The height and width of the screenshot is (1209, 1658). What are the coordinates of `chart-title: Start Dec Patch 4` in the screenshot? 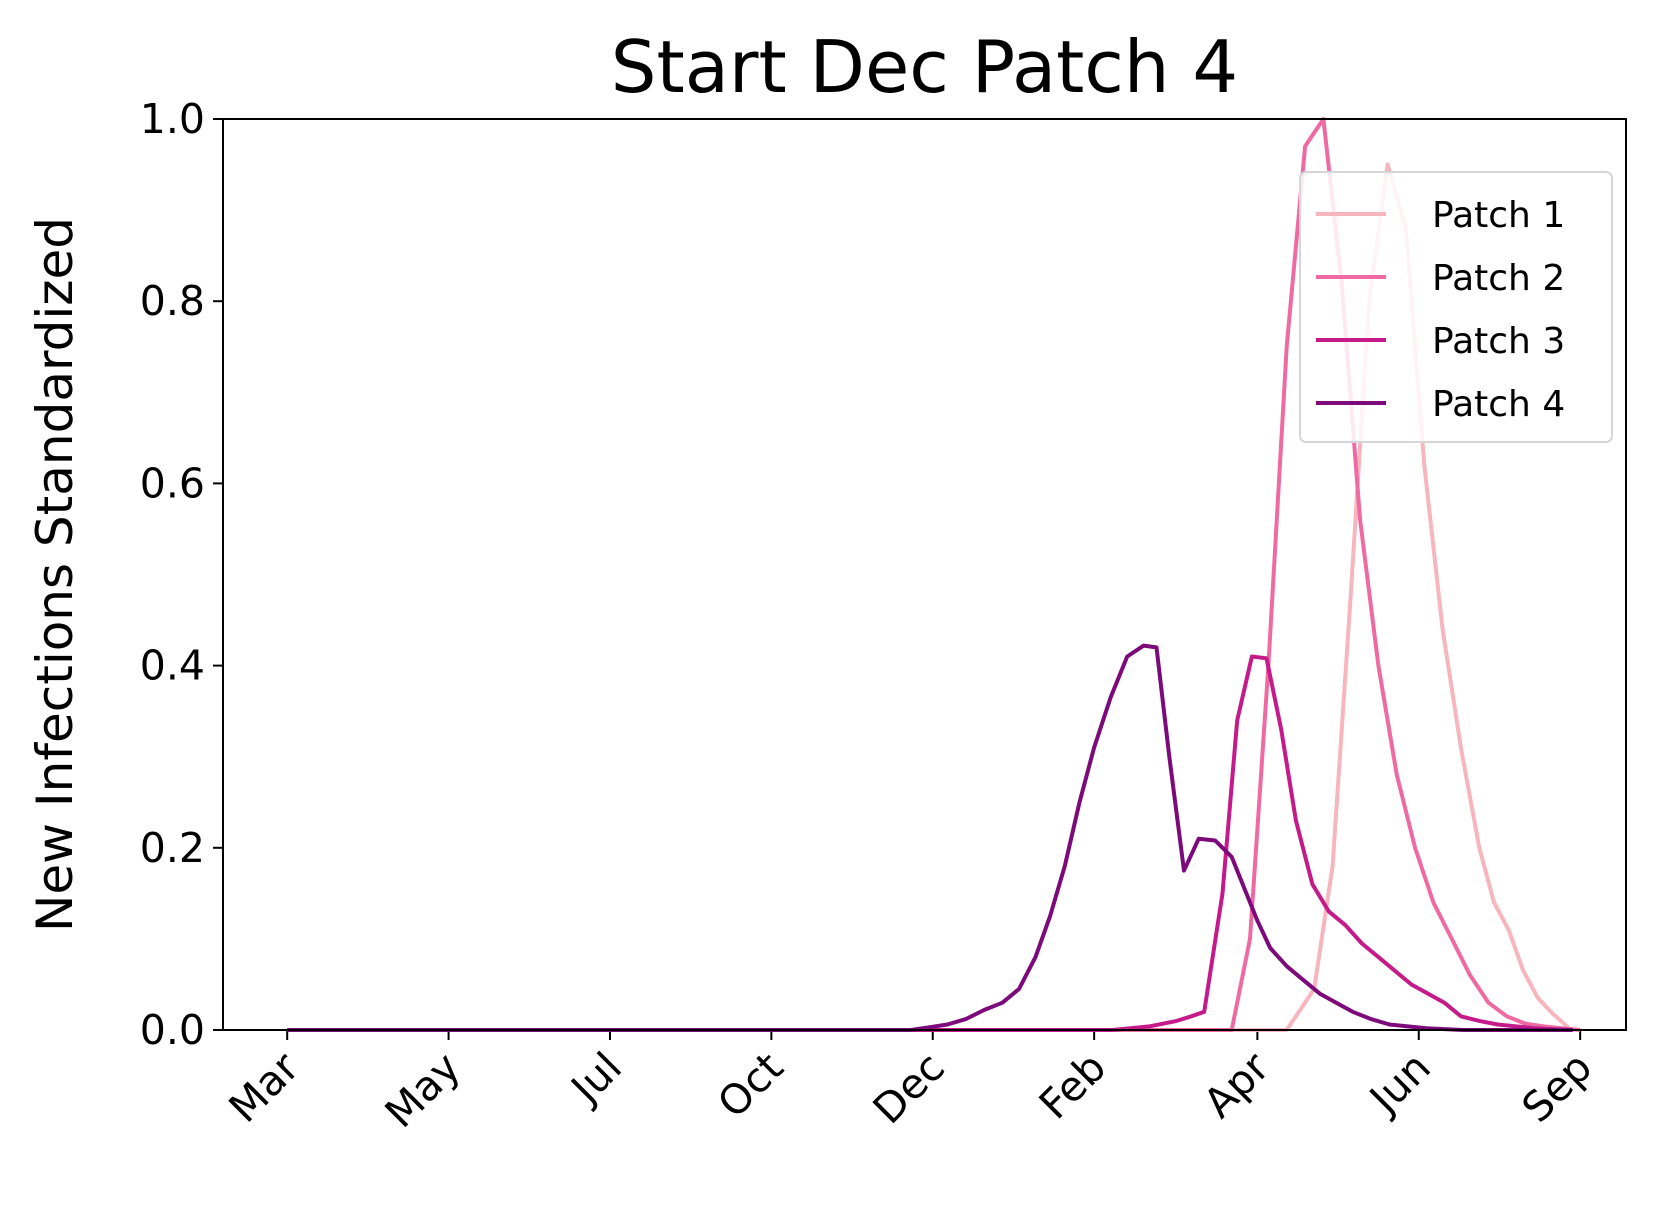 It's located at (924, 67).